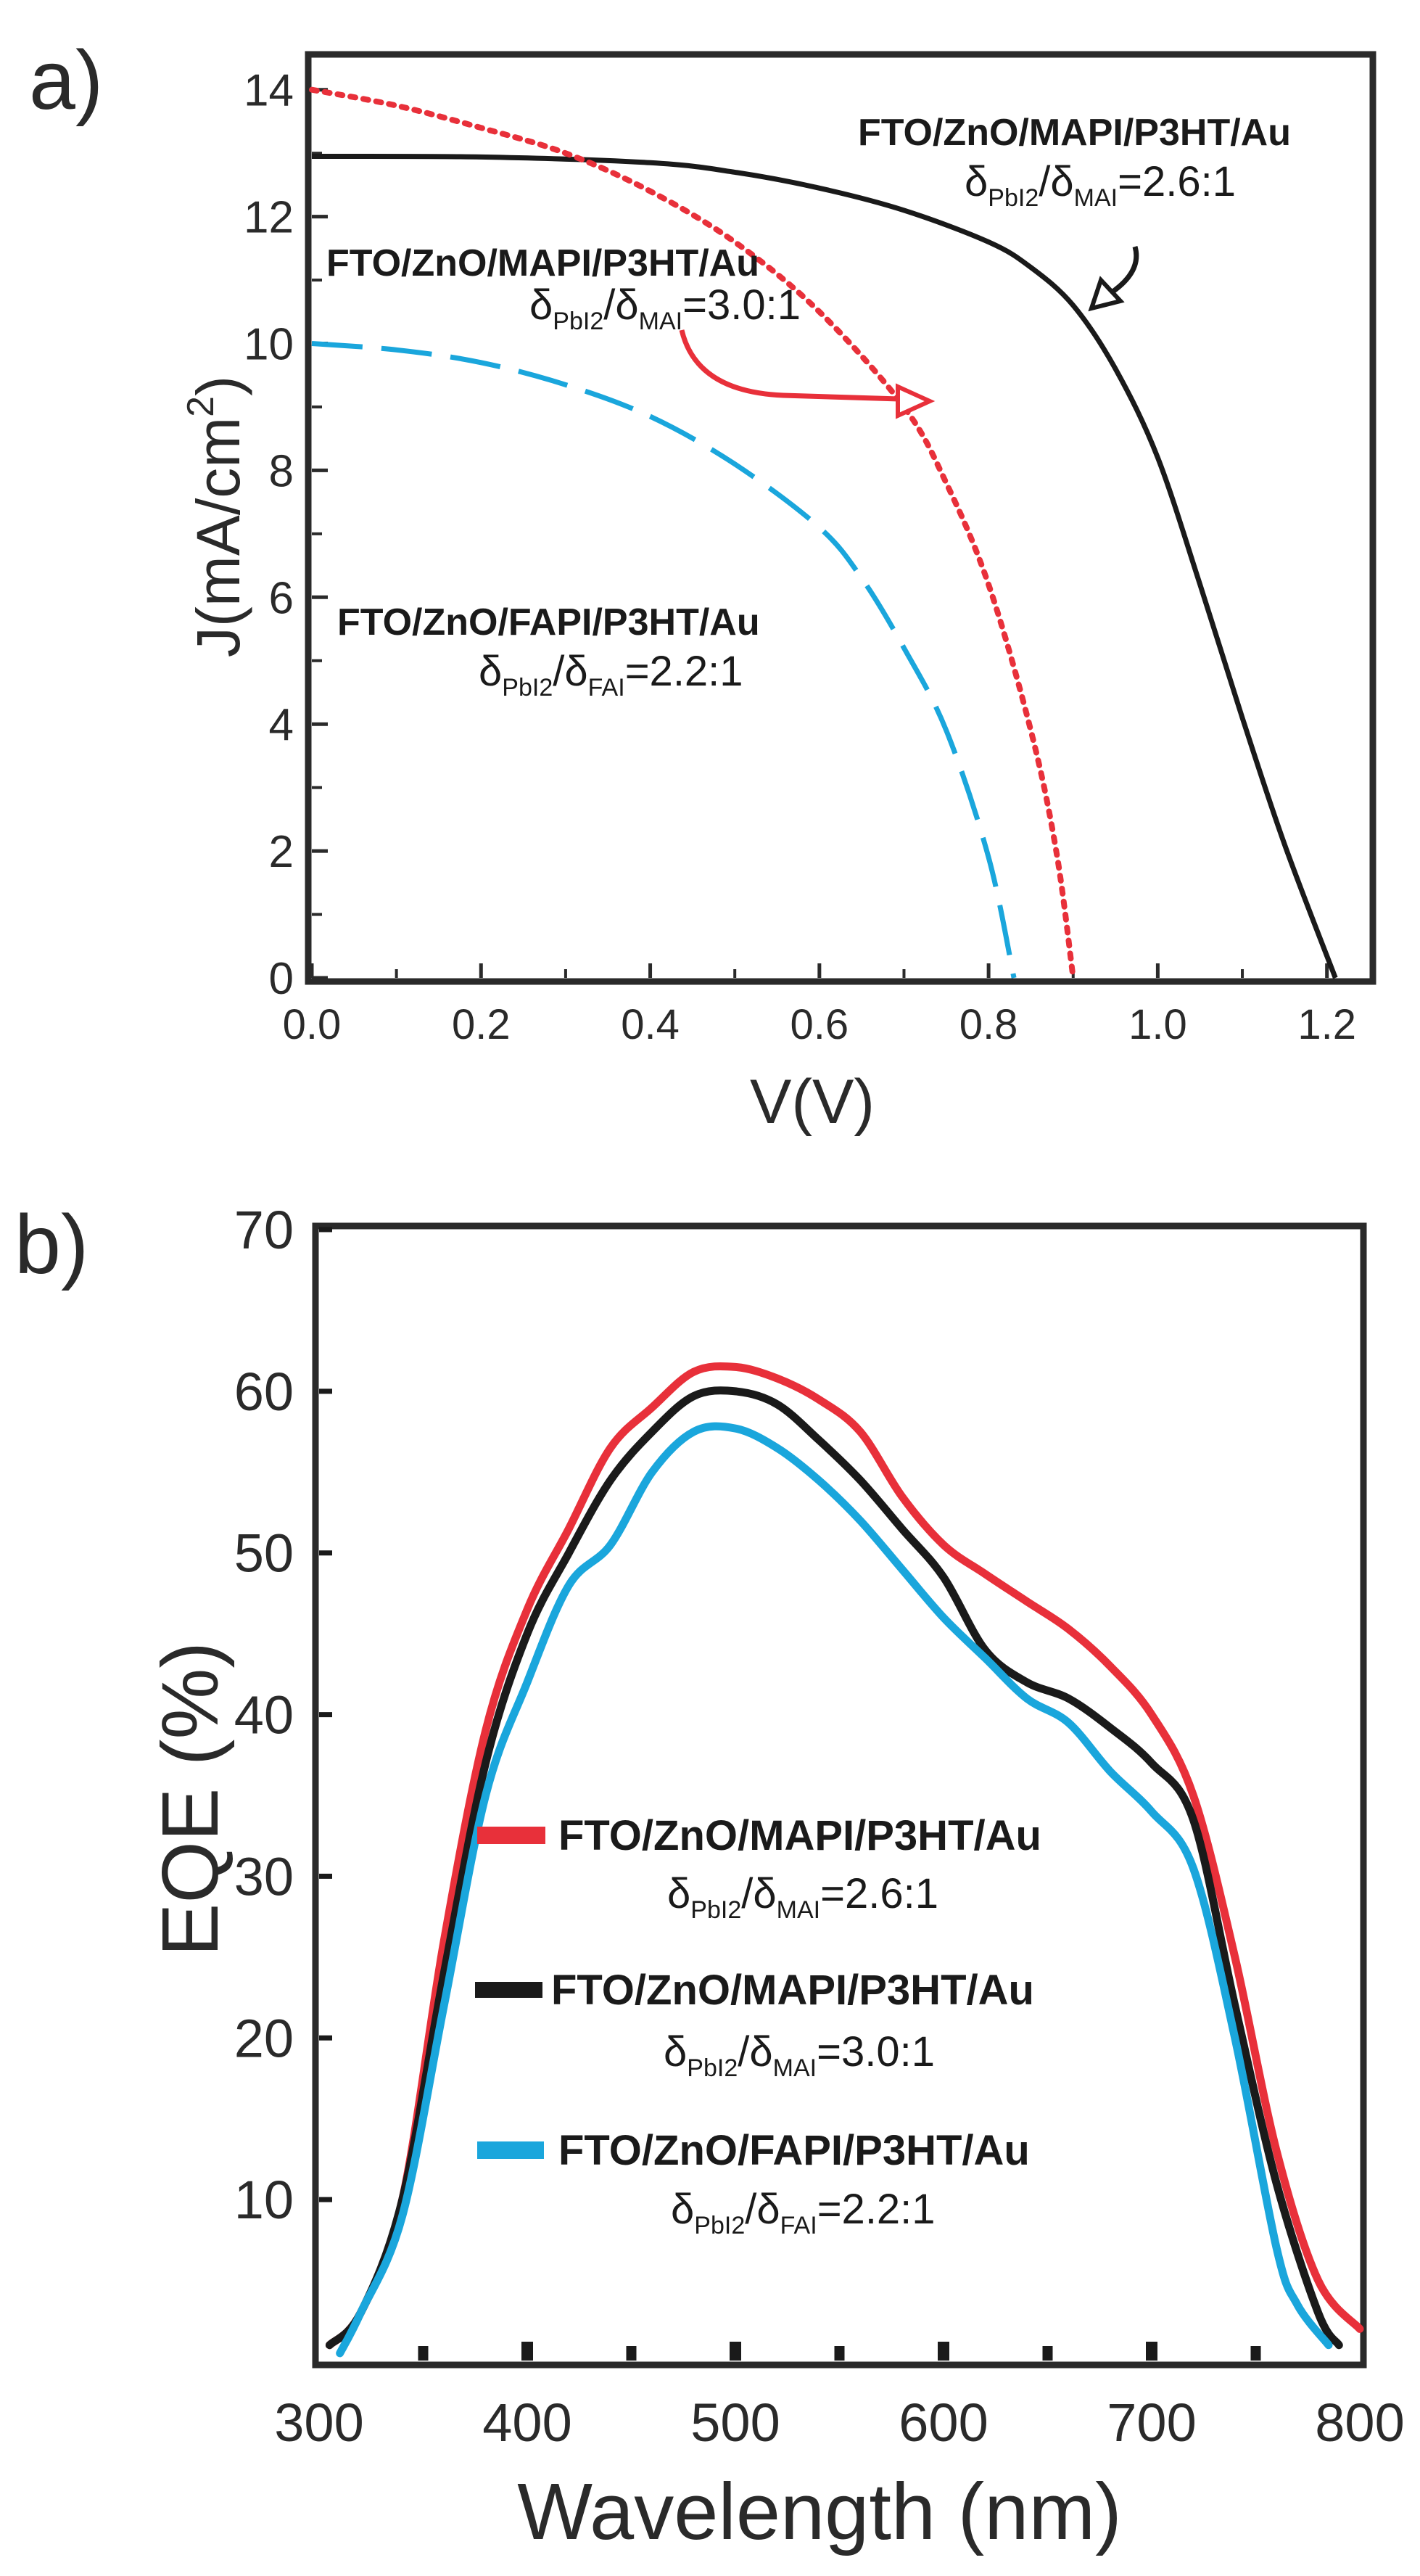 The height and width of the screenshot is (2576, 1420). What do you see at coordinates (264, 1715) in the screenshot?
I see `b-ytick-label: 40` at bounding box center [264, 1715].